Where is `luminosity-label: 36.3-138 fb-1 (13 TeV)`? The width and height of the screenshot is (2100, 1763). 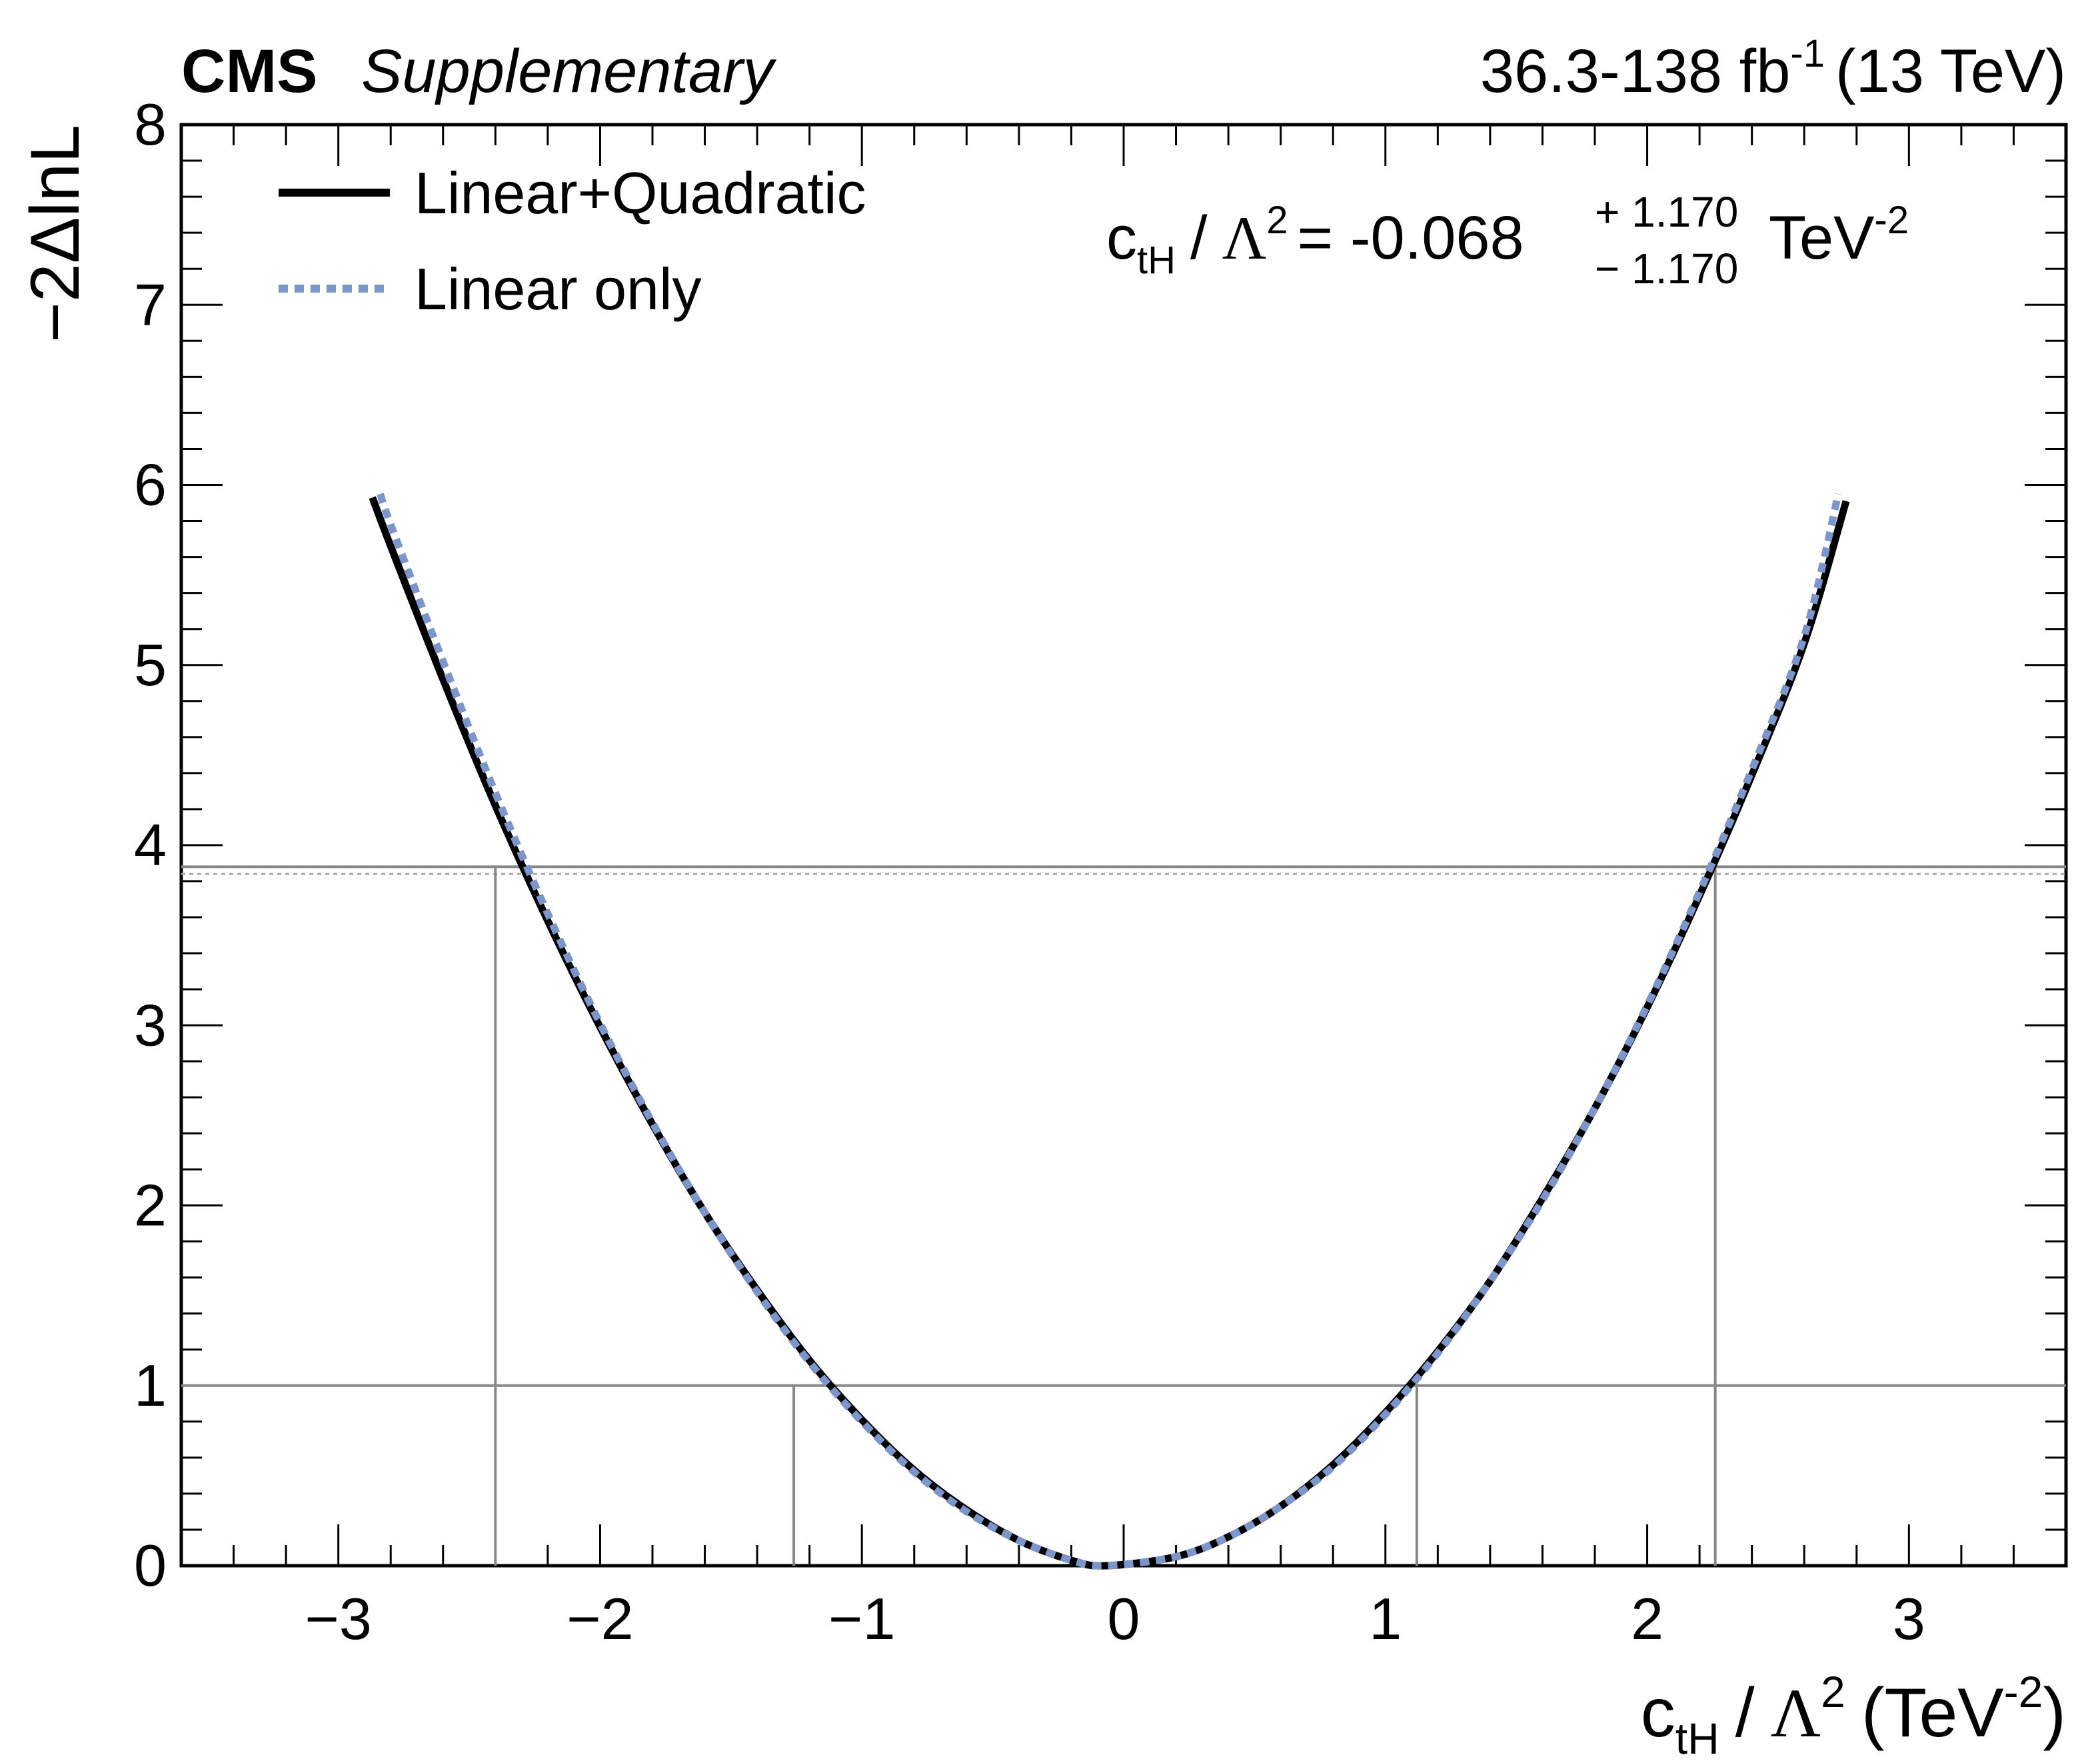
luminosity-label: 36.3-138 fb-1 (13 TeV) is located at coordinates (1773, 68).